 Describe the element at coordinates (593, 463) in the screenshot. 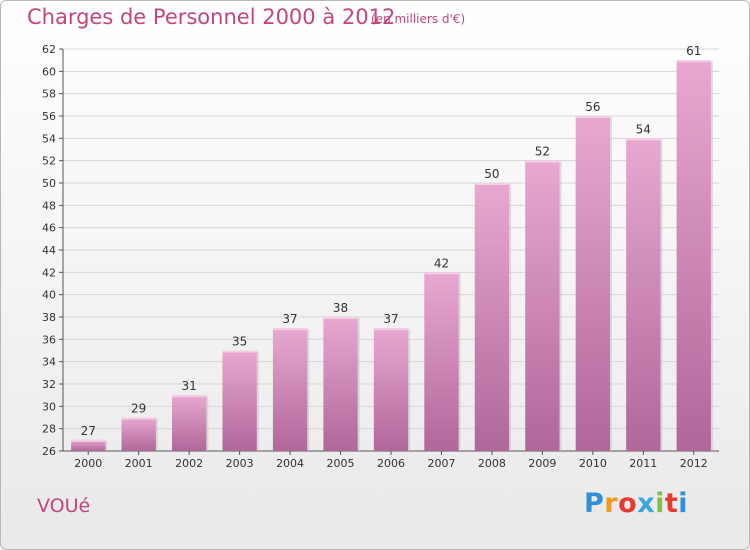

I see `x-tick-label: 2010` at that location.